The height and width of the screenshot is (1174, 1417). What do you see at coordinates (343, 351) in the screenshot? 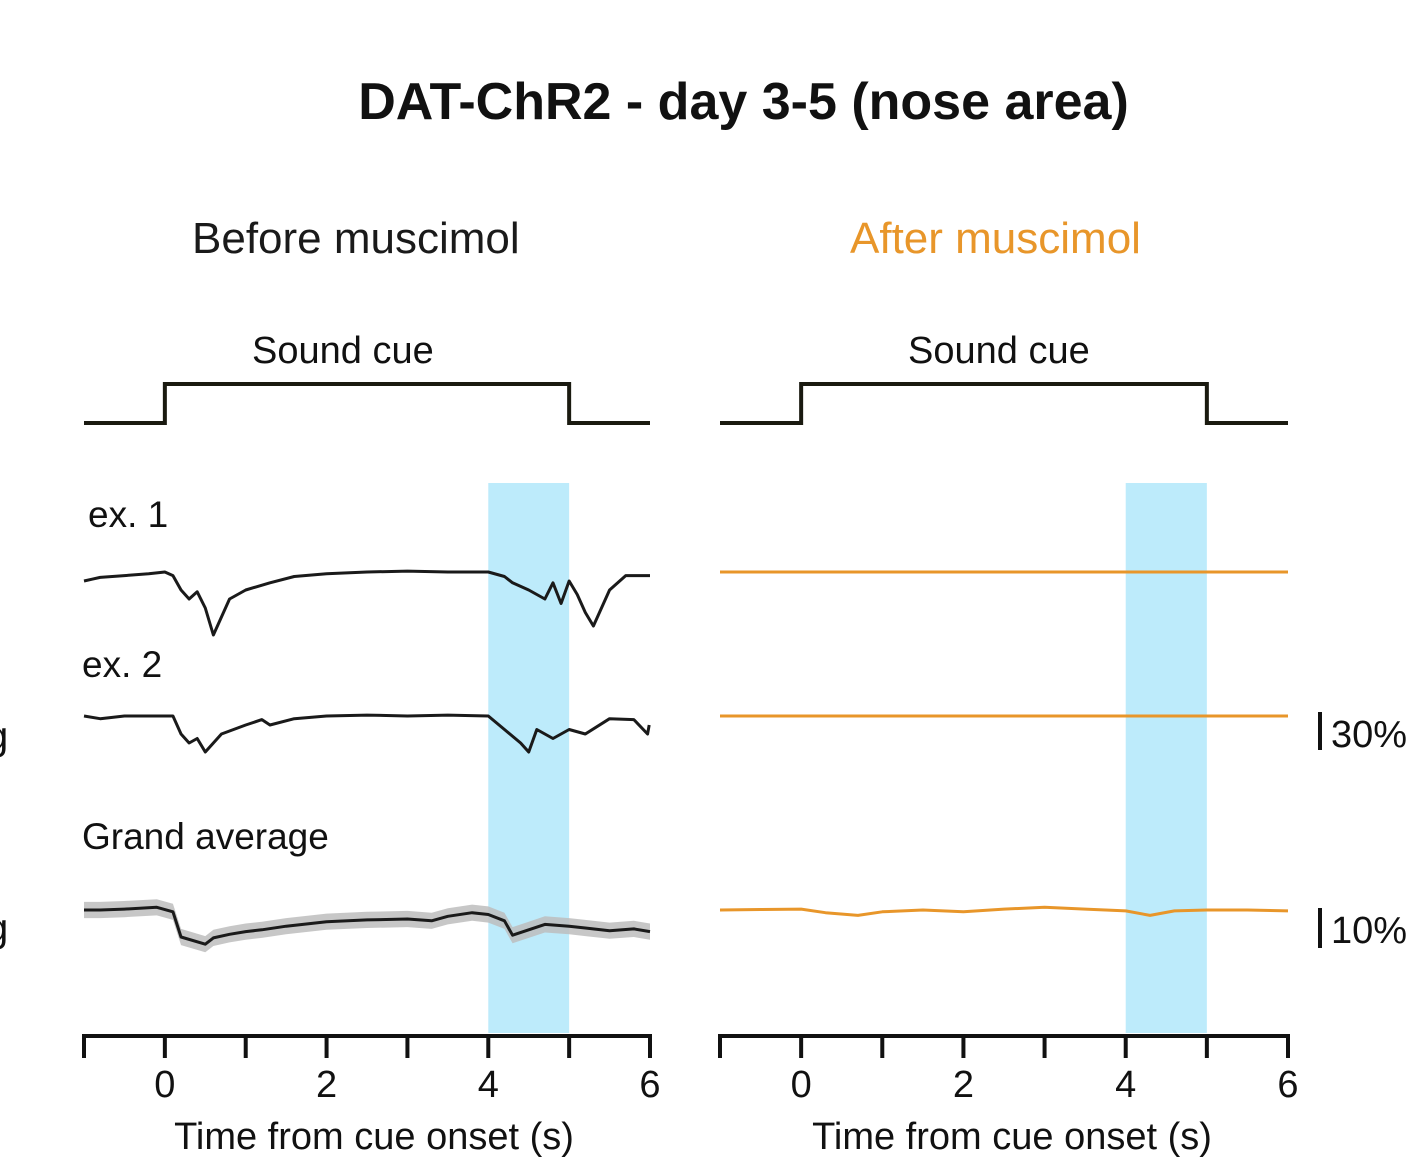
I see `cue-label-before: Sound cue` at bounding box center [343, 351].